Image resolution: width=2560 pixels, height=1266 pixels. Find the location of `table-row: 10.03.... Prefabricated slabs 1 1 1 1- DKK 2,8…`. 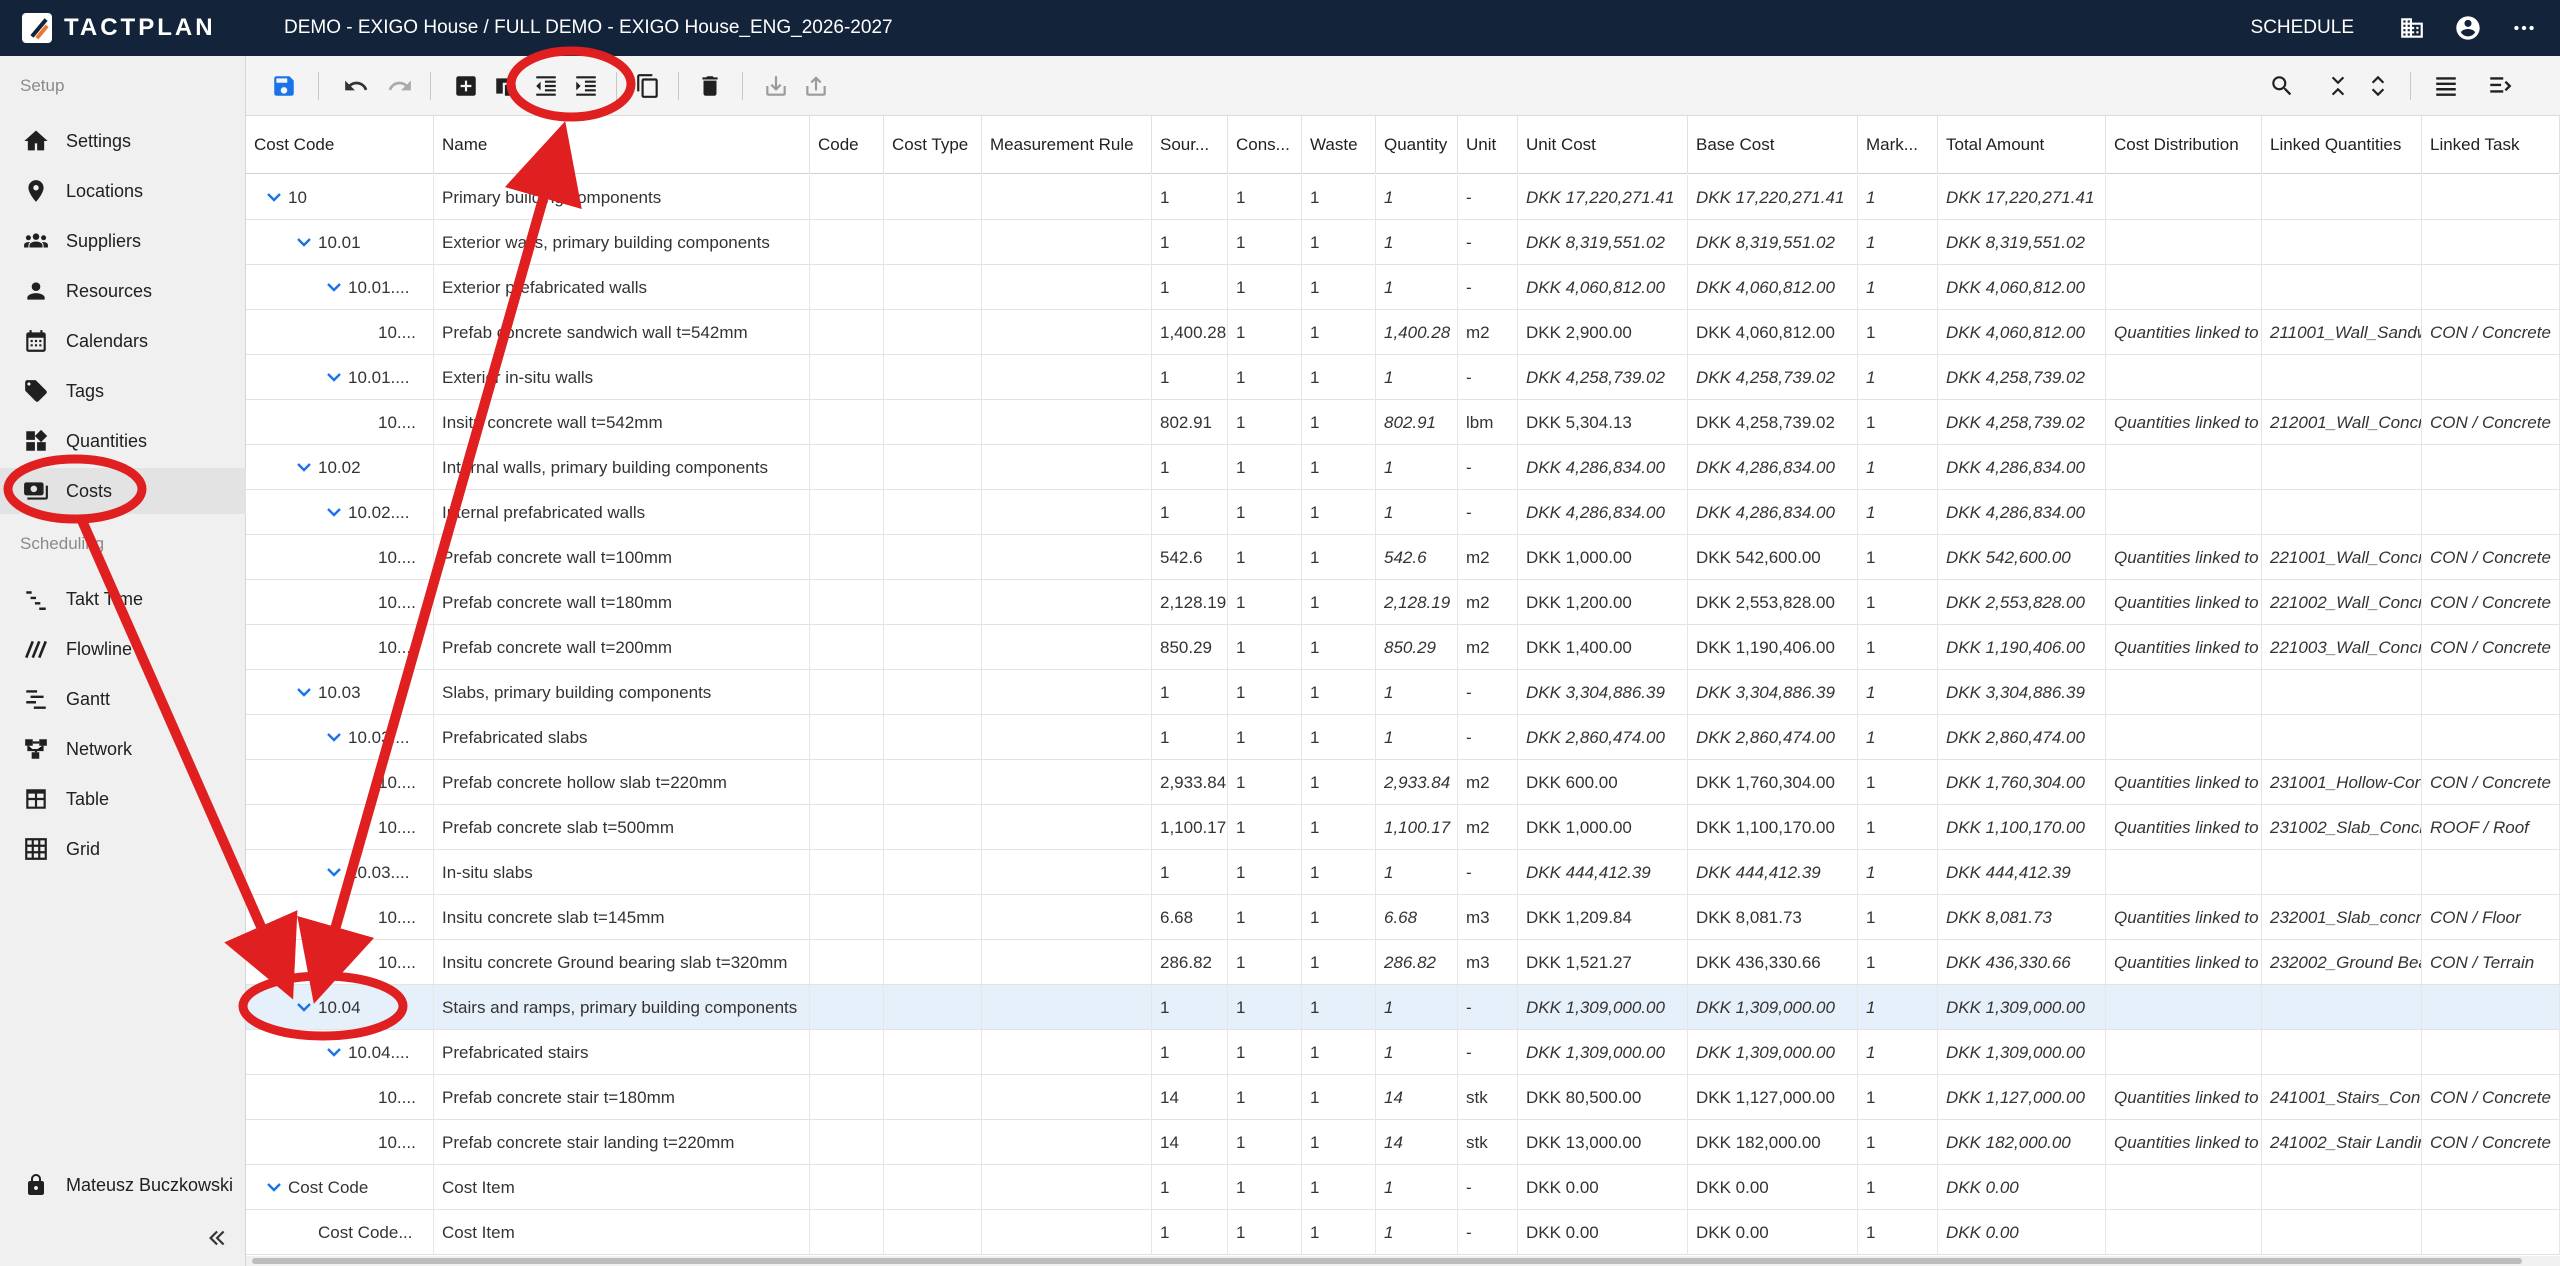

table-row: 10.03.... Prefabricated slabs 1 1 1 1- DKK 2,8… is located at coordinates (1403, 737).